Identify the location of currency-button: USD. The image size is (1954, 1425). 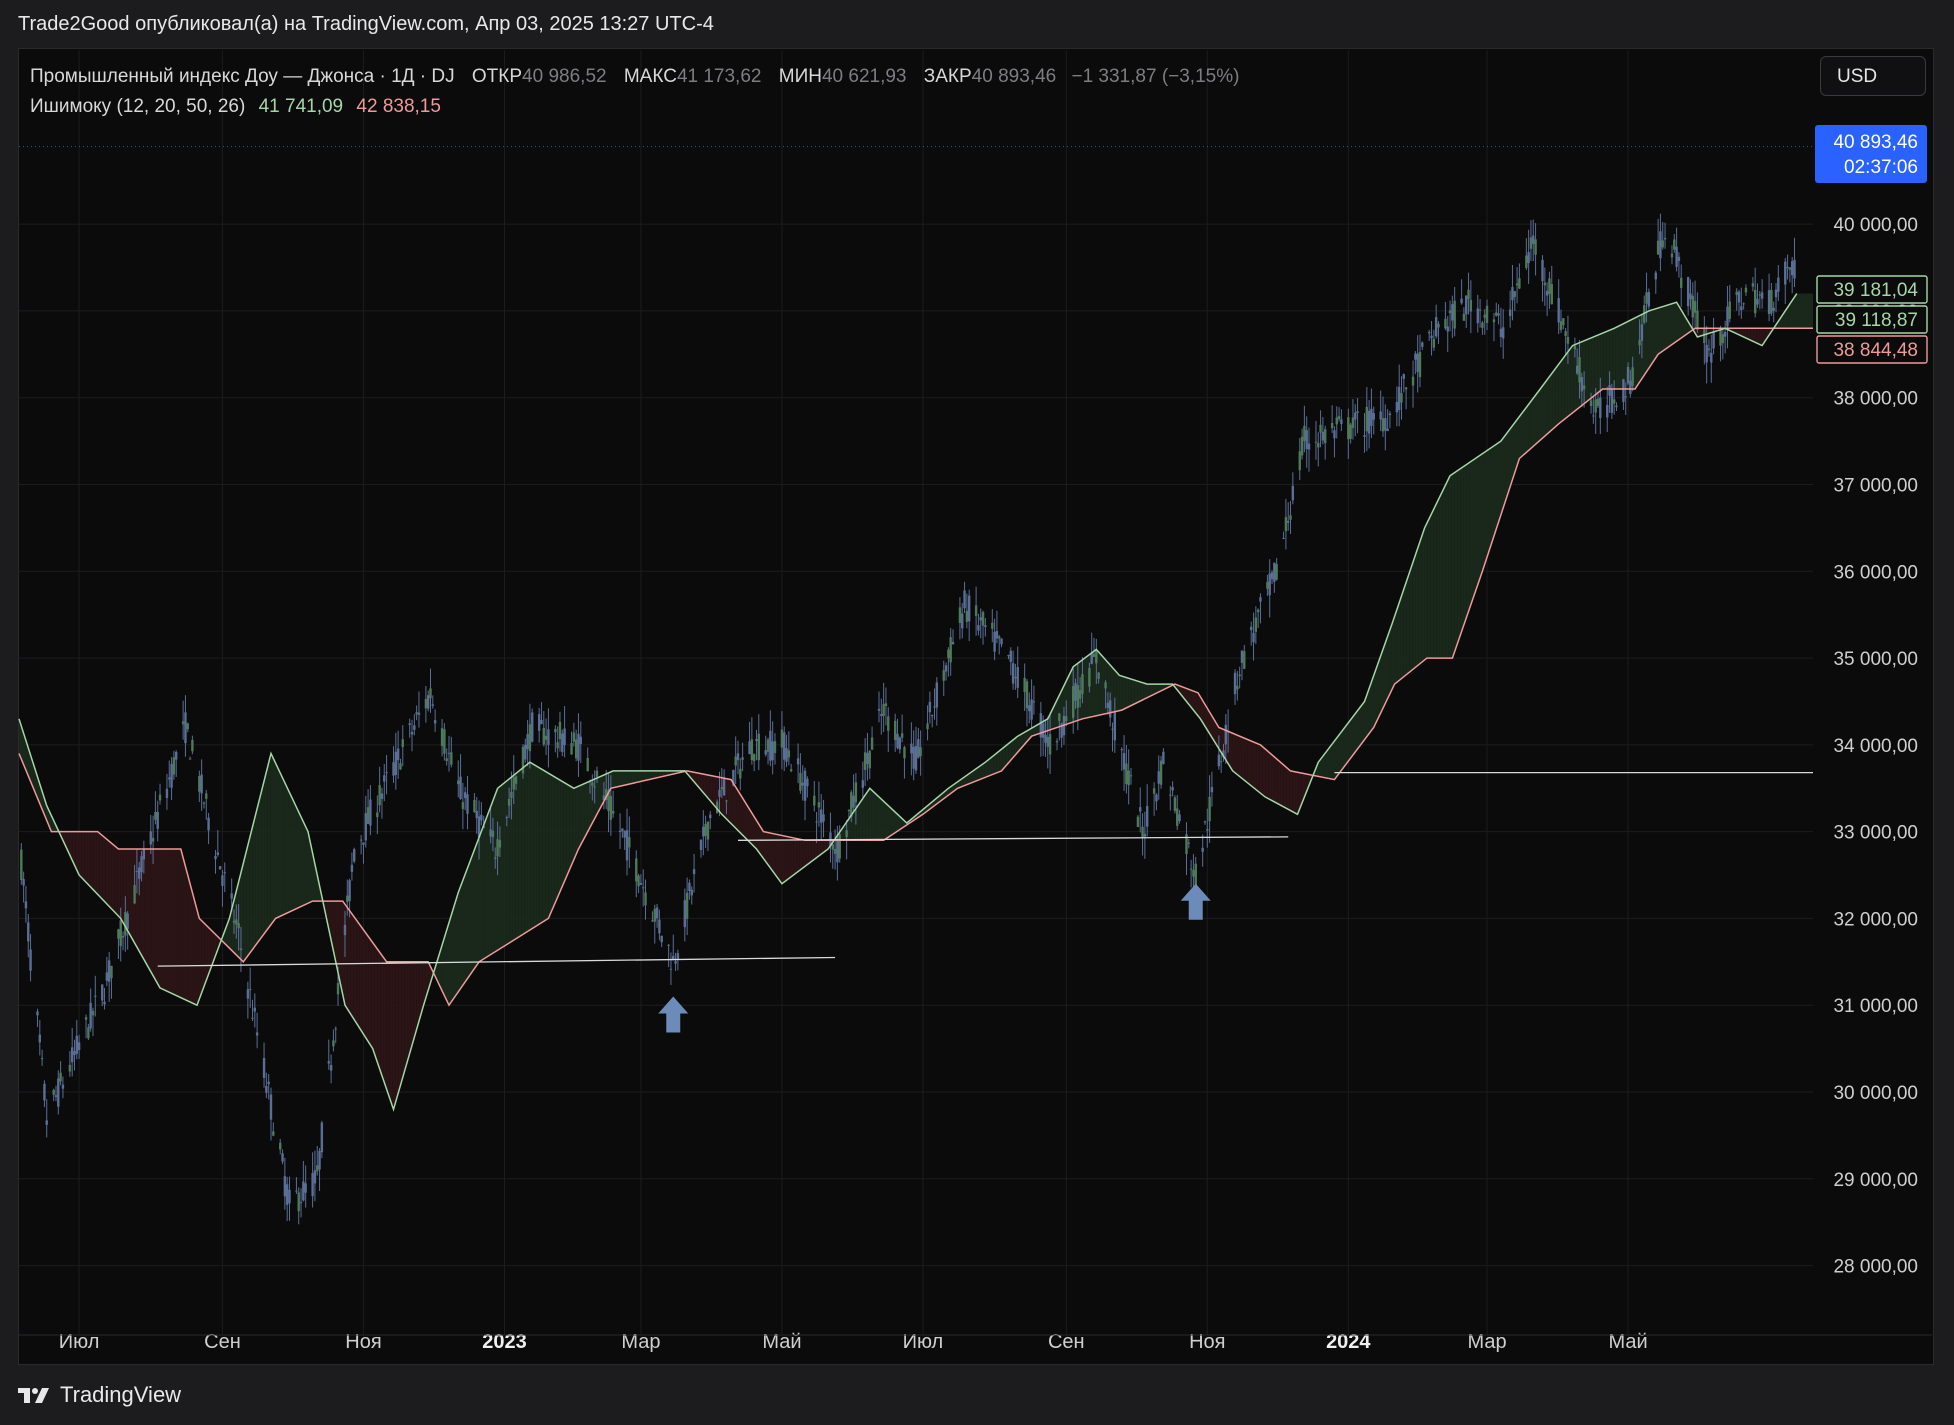
(1873, 76).